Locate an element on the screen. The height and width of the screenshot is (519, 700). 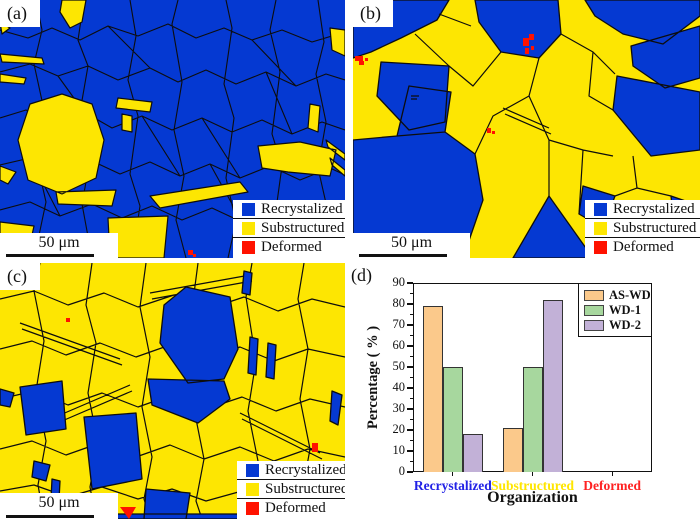
panel-a-label: (a) is located at coordinates (20, 13).